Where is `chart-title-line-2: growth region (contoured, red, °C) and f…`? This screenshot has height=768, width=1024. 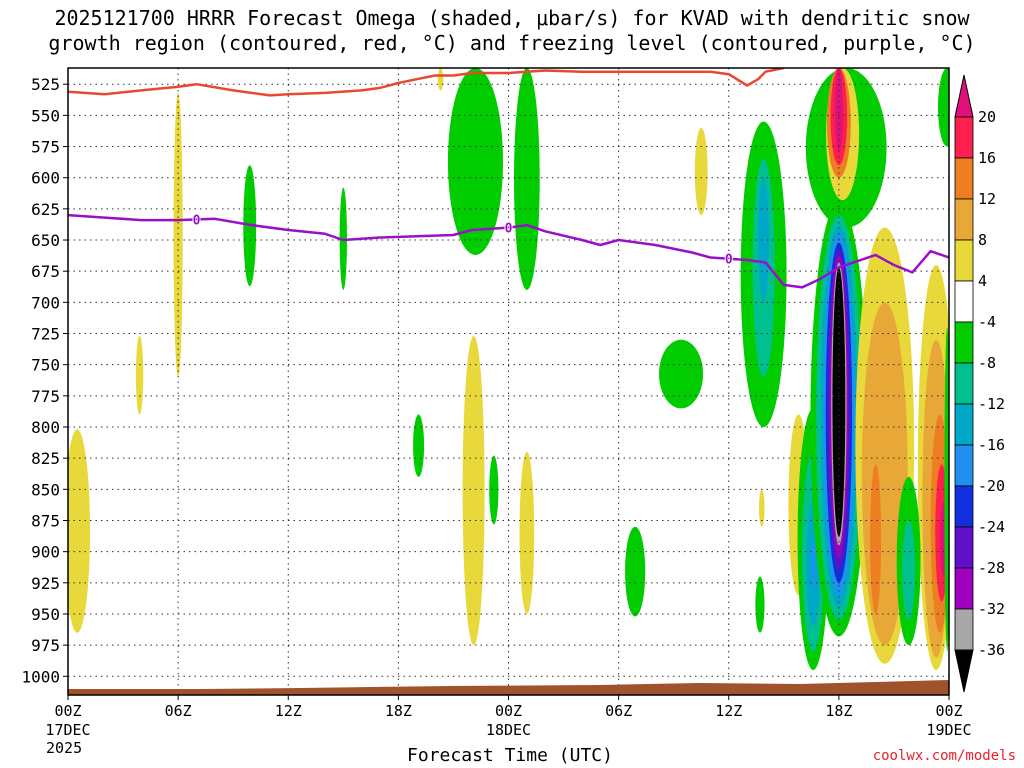
chart-title-line-2: growth region (contoured, red, °C) and f… is located at coordinates (512, 43).